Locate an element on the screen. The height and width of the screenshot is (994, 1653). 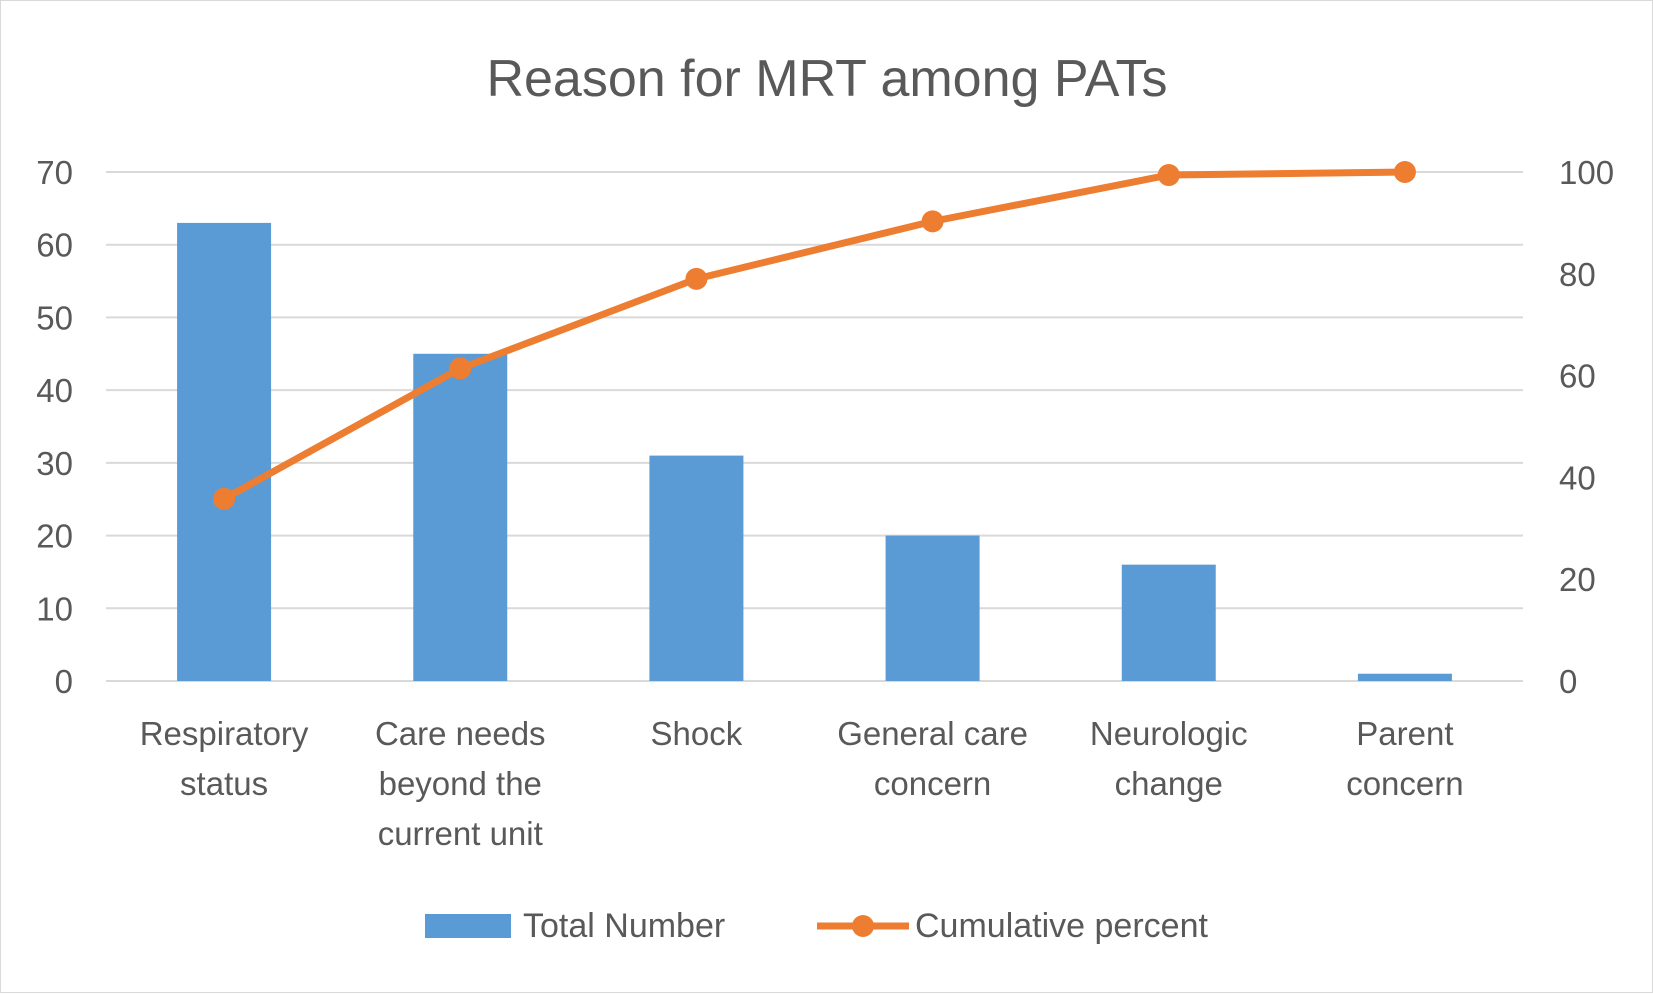
right-tick-label: 40 is located at coordinates (1577, 477).